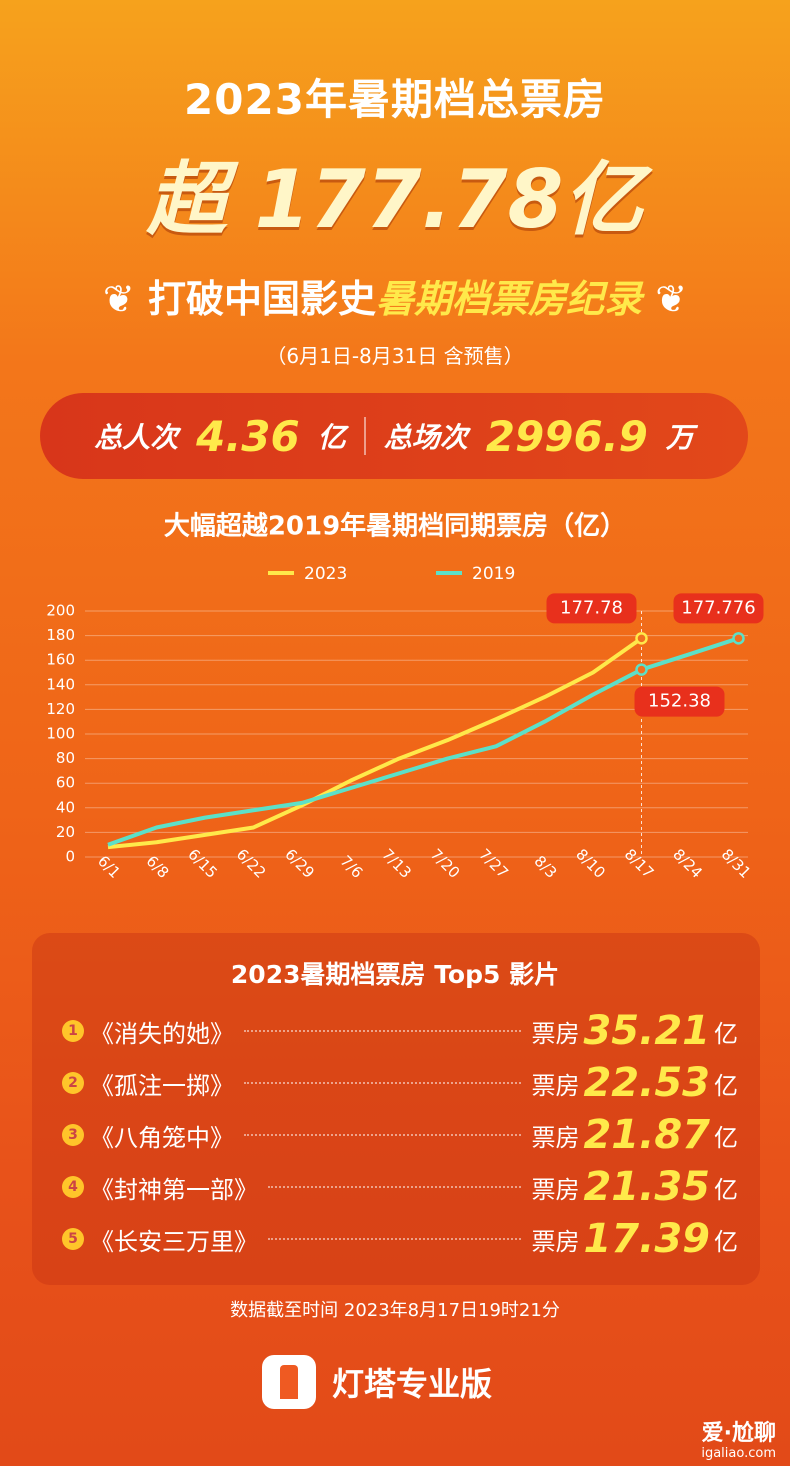  What do you see at coordinates (65, 807) in the screenshot?
I see `y-tick-label: 40` at bounding box center [65, 807].